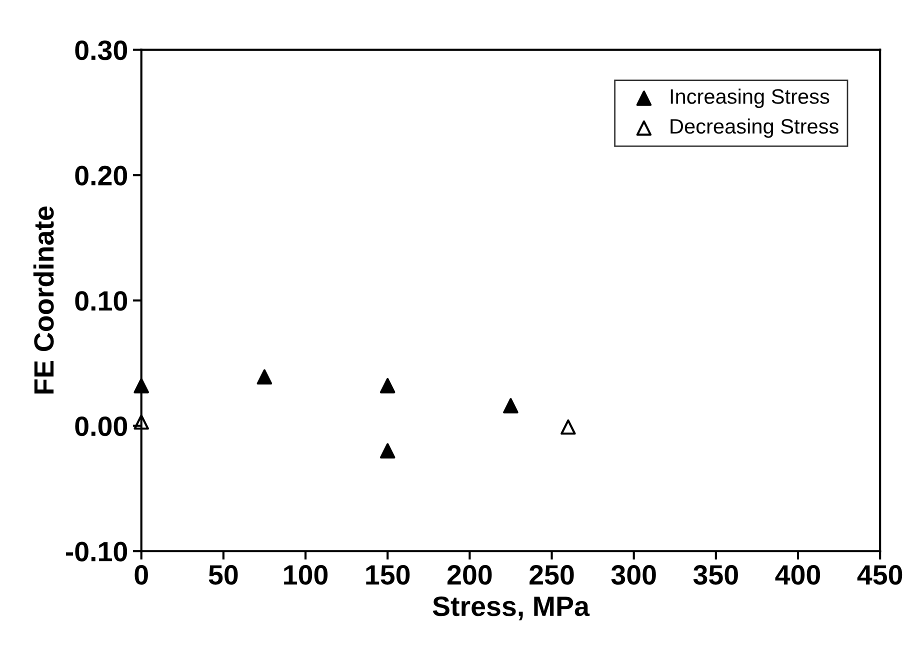 This screenshot has height=664, width=912. I want to click on x-tick-label: 150, so click(388, 575).